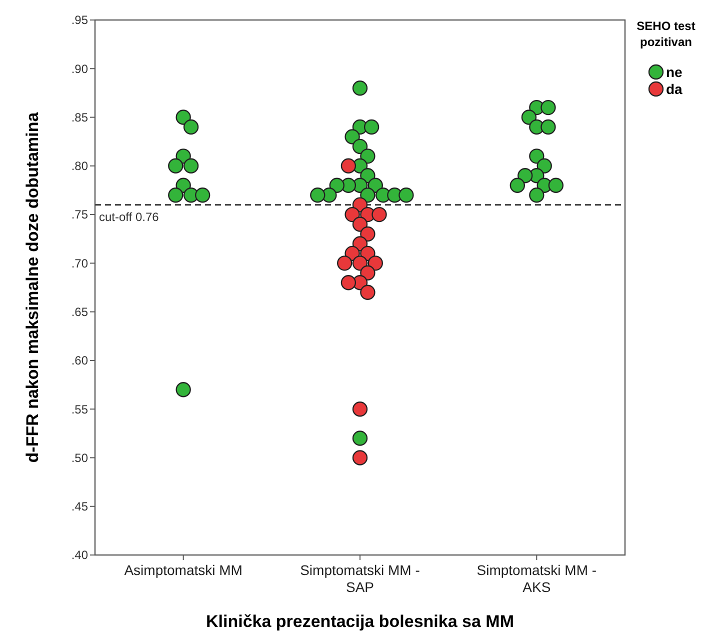 Image resolution: width=711 pixels, height=639 pixels. I want to click on y-tick-label: .65, so click(79, 312).